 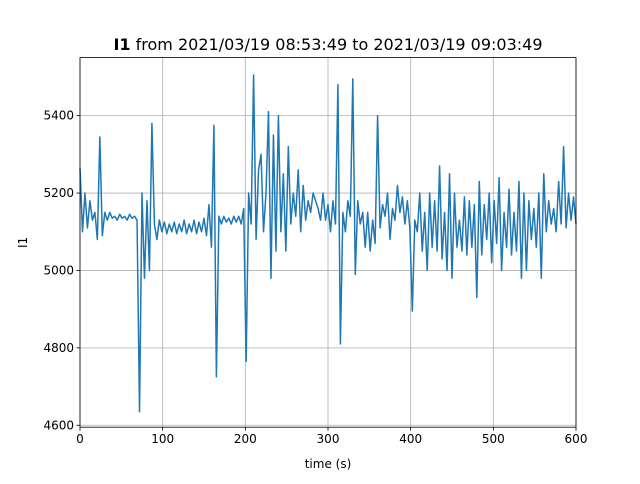 I want to click on x-tick-label: 400, so click(x=410, y=439).